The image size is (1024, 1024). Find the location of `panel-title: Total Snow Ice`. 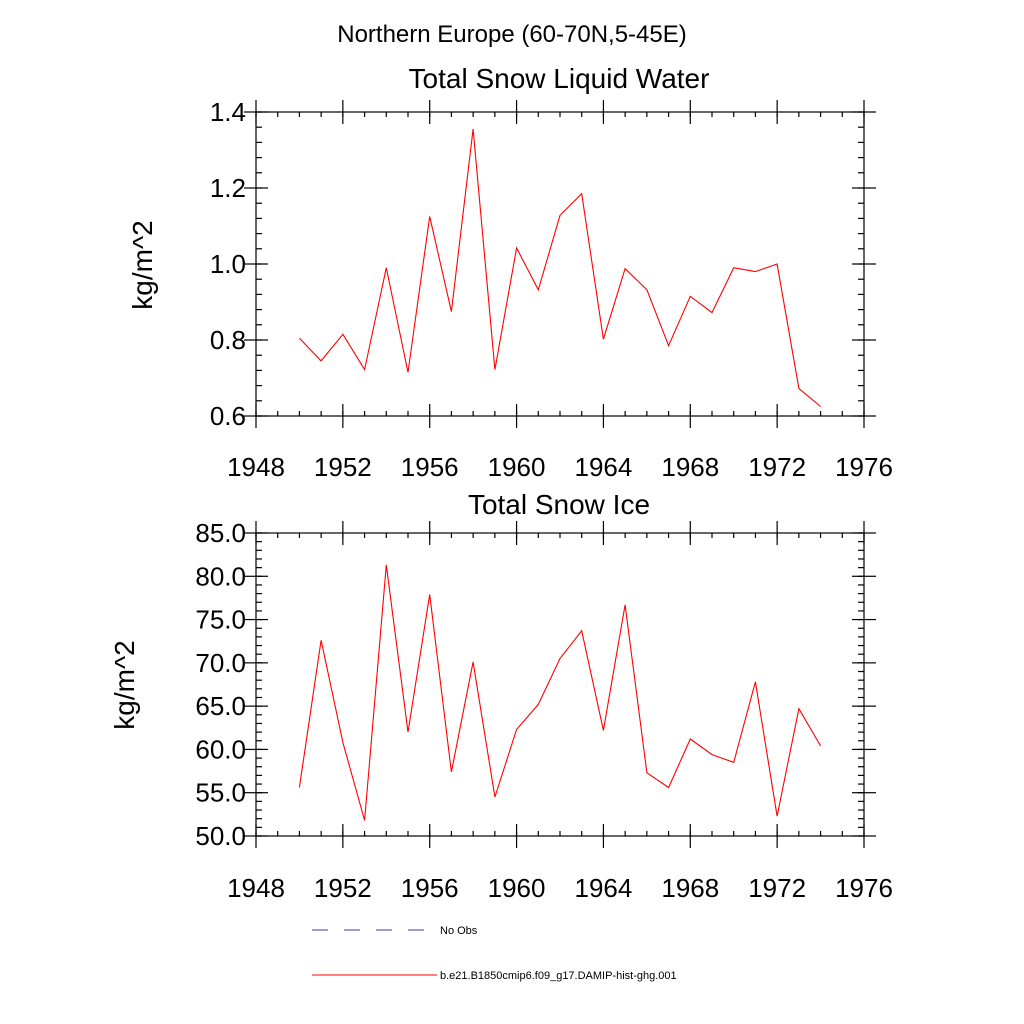

panel-title: Total Snow Ice is located at coordinates (559, 504).